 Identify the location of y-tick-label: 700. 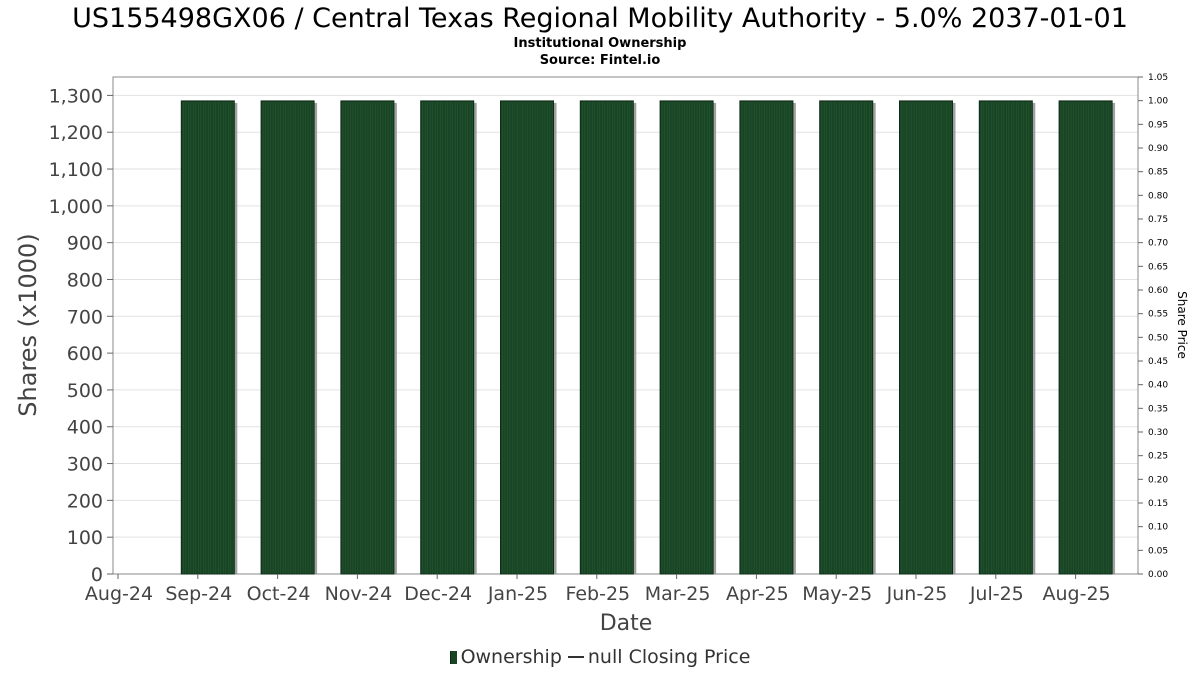
(85, 317).